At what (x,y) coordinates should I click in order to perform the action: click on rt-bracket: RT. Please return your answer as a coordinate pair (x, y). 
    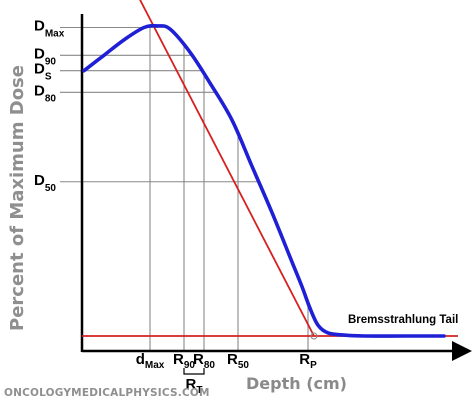
    Looking at the image, I should click on (194, 382).